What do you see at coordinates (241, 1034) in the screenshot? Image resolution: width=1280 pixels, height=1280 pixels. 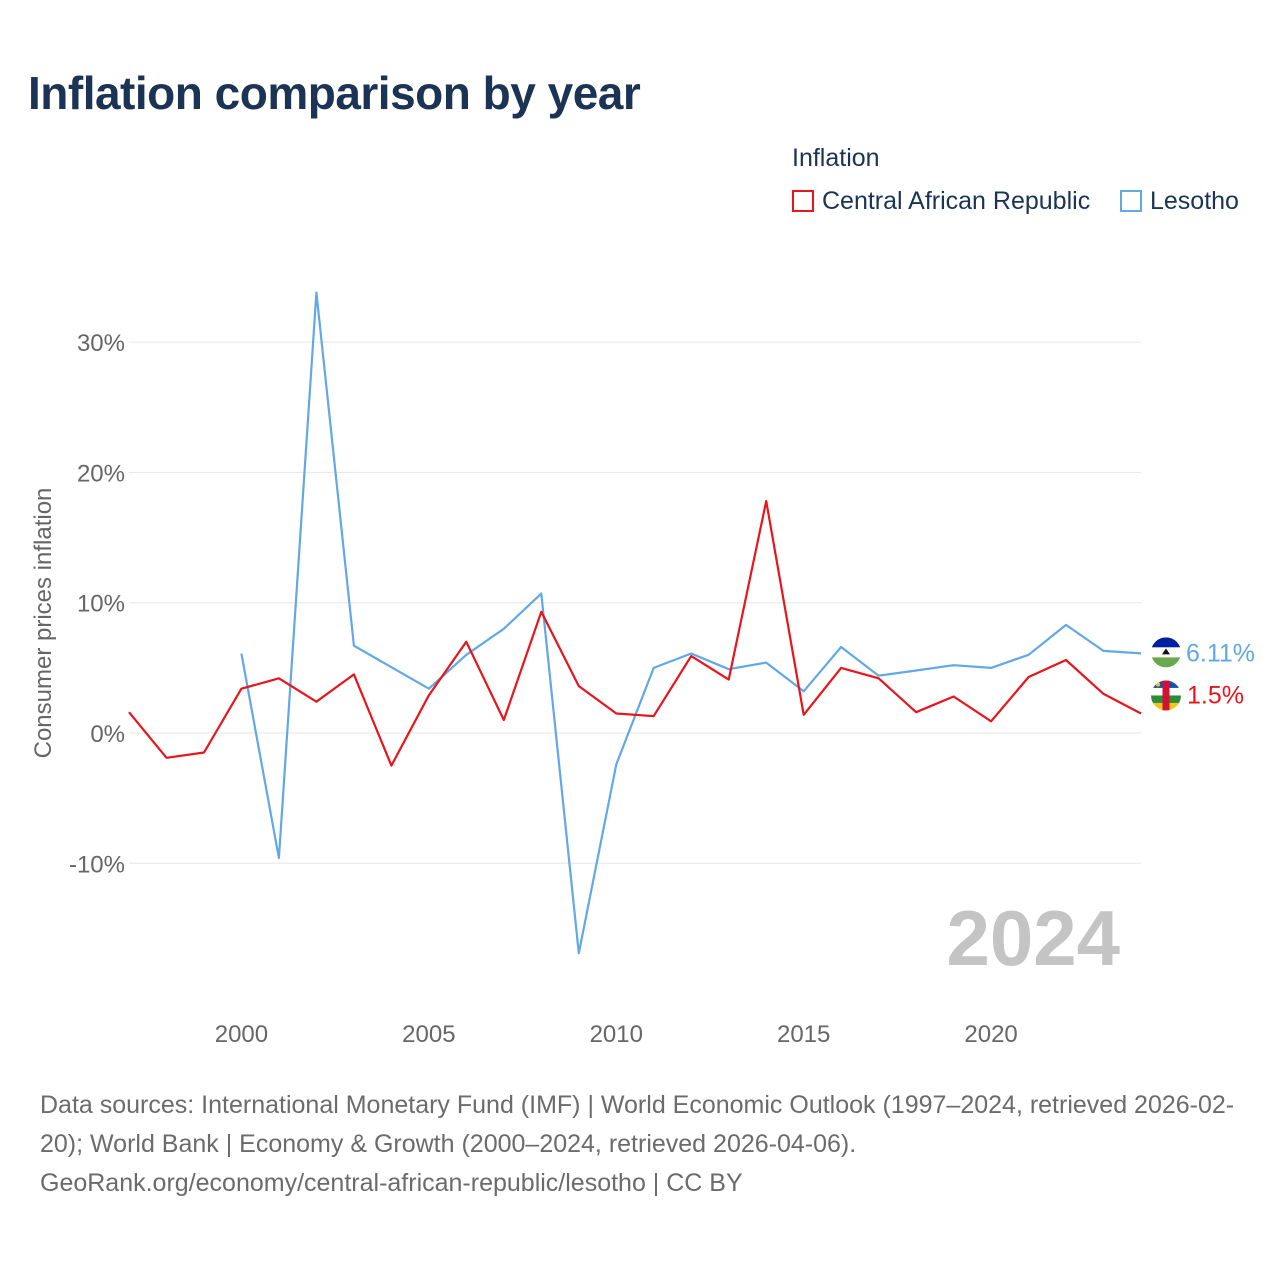 I see `x-tick-label: 2000` at bounding box center [241, 1034].